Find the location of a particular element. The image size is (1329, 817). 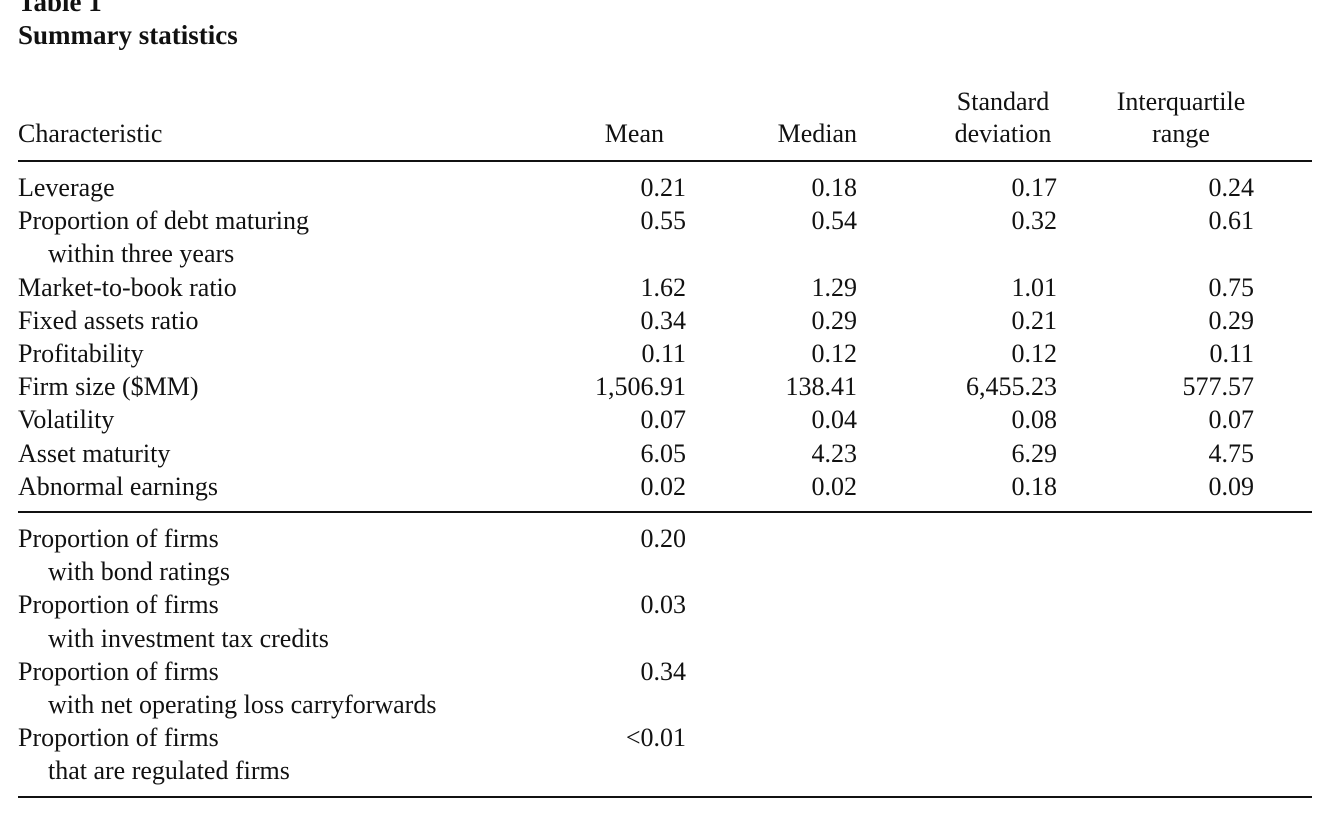

table-row-volatility: Volatility 0.07 0.04 0.08 0.07 is located at coordinates (665, 419).